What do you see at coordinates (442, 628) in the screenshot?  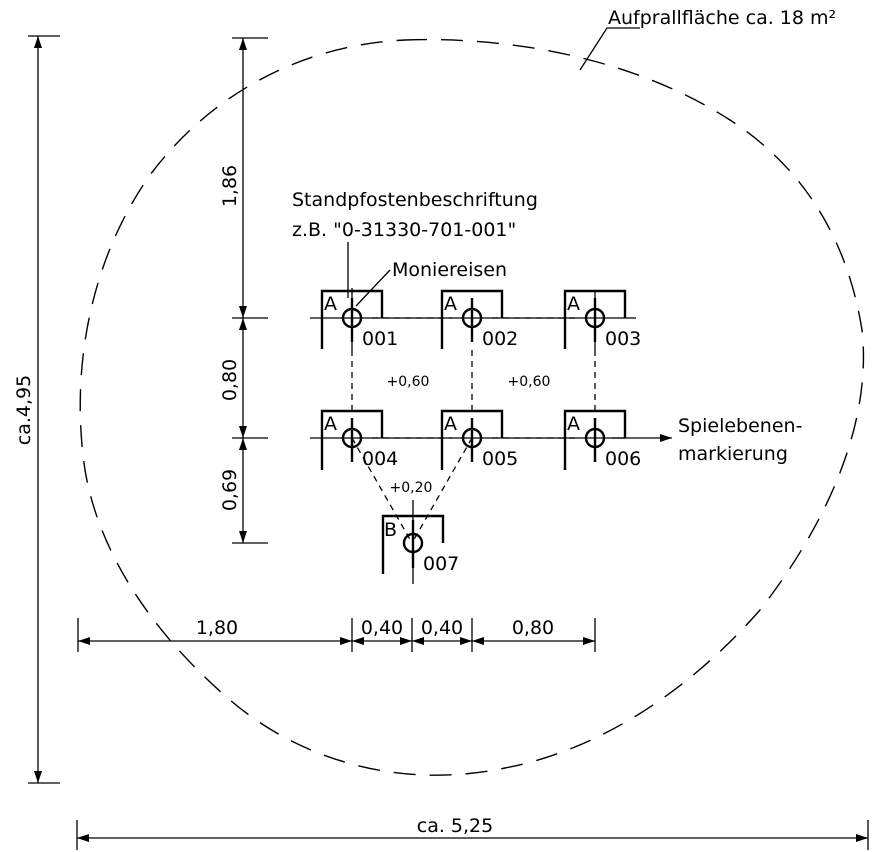 I see `hdim-label-3: 0,40` at bounding box center [442, 628].